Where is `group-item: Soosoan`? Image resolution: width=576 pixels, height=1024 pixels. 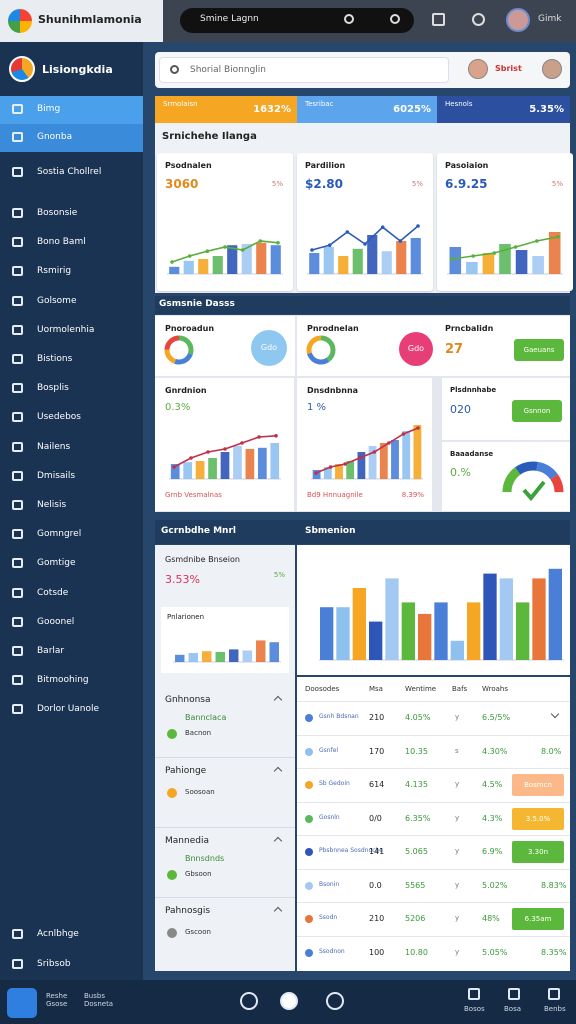 group-item: Soosoan is located at coordinates (200, 792).